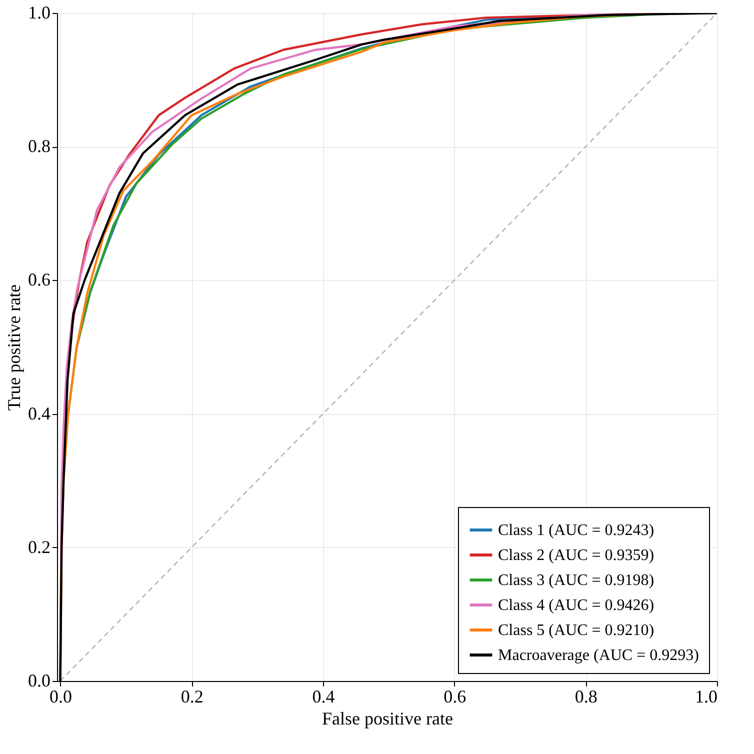 The image size is (754, 754). Describe the element at coordinates (323, 696) in the screenshot. I see `x-tick-label: 0.4` at that location.